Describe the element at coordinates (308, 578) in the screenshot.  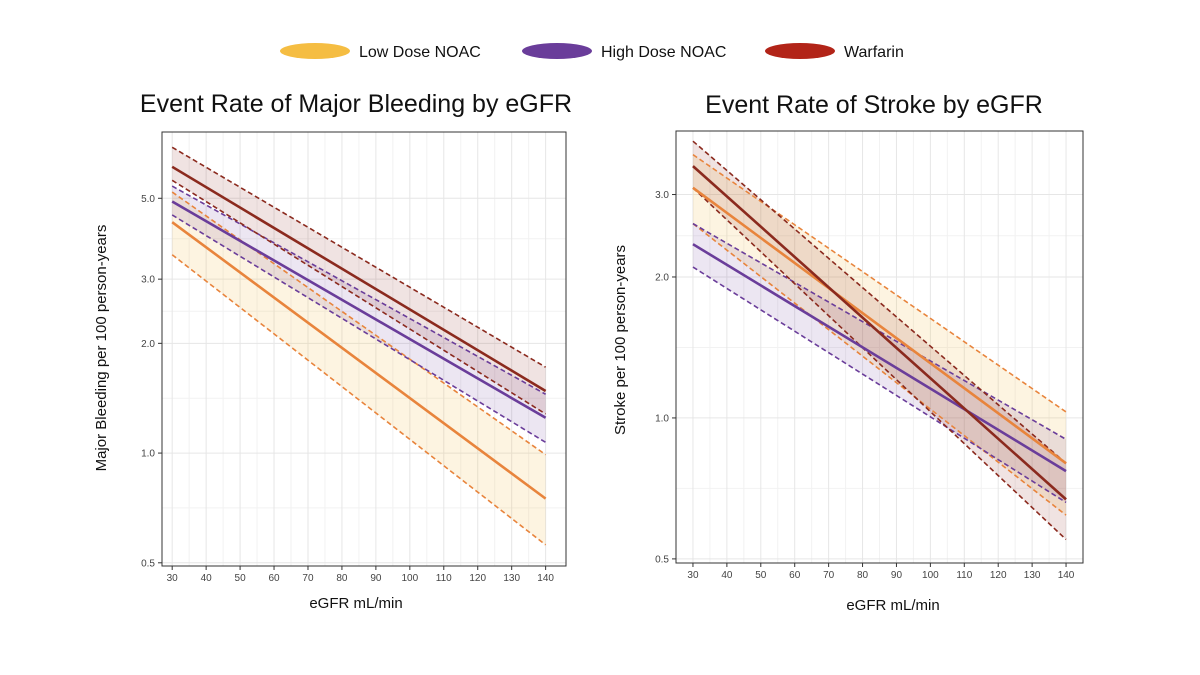
I see `bleeding-x-tick-label: 70` at that location.